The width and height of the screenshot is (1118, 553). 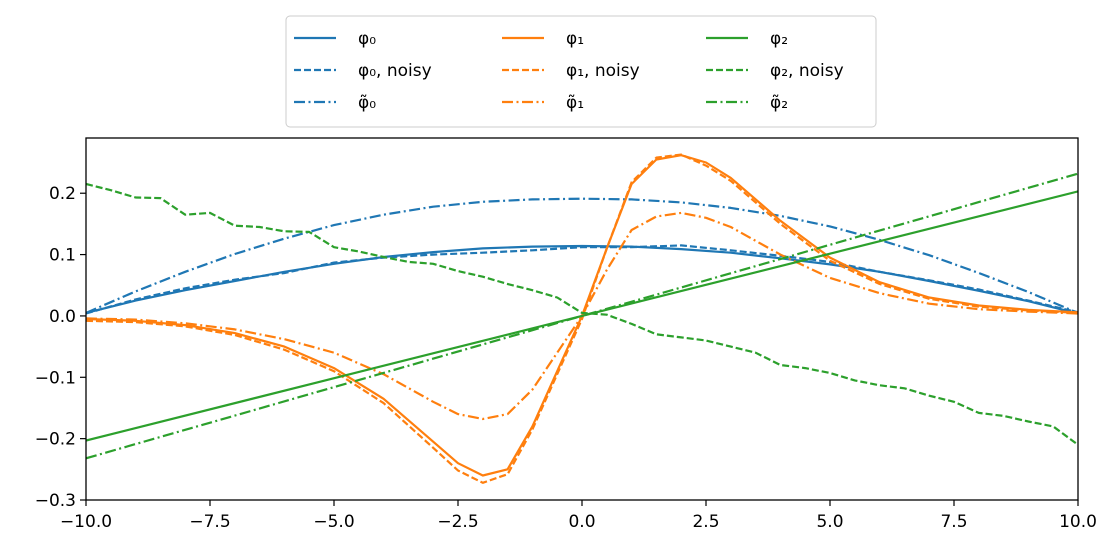 I want to click on legend-label: φ₀, noisy, so click(x=395, y=71).